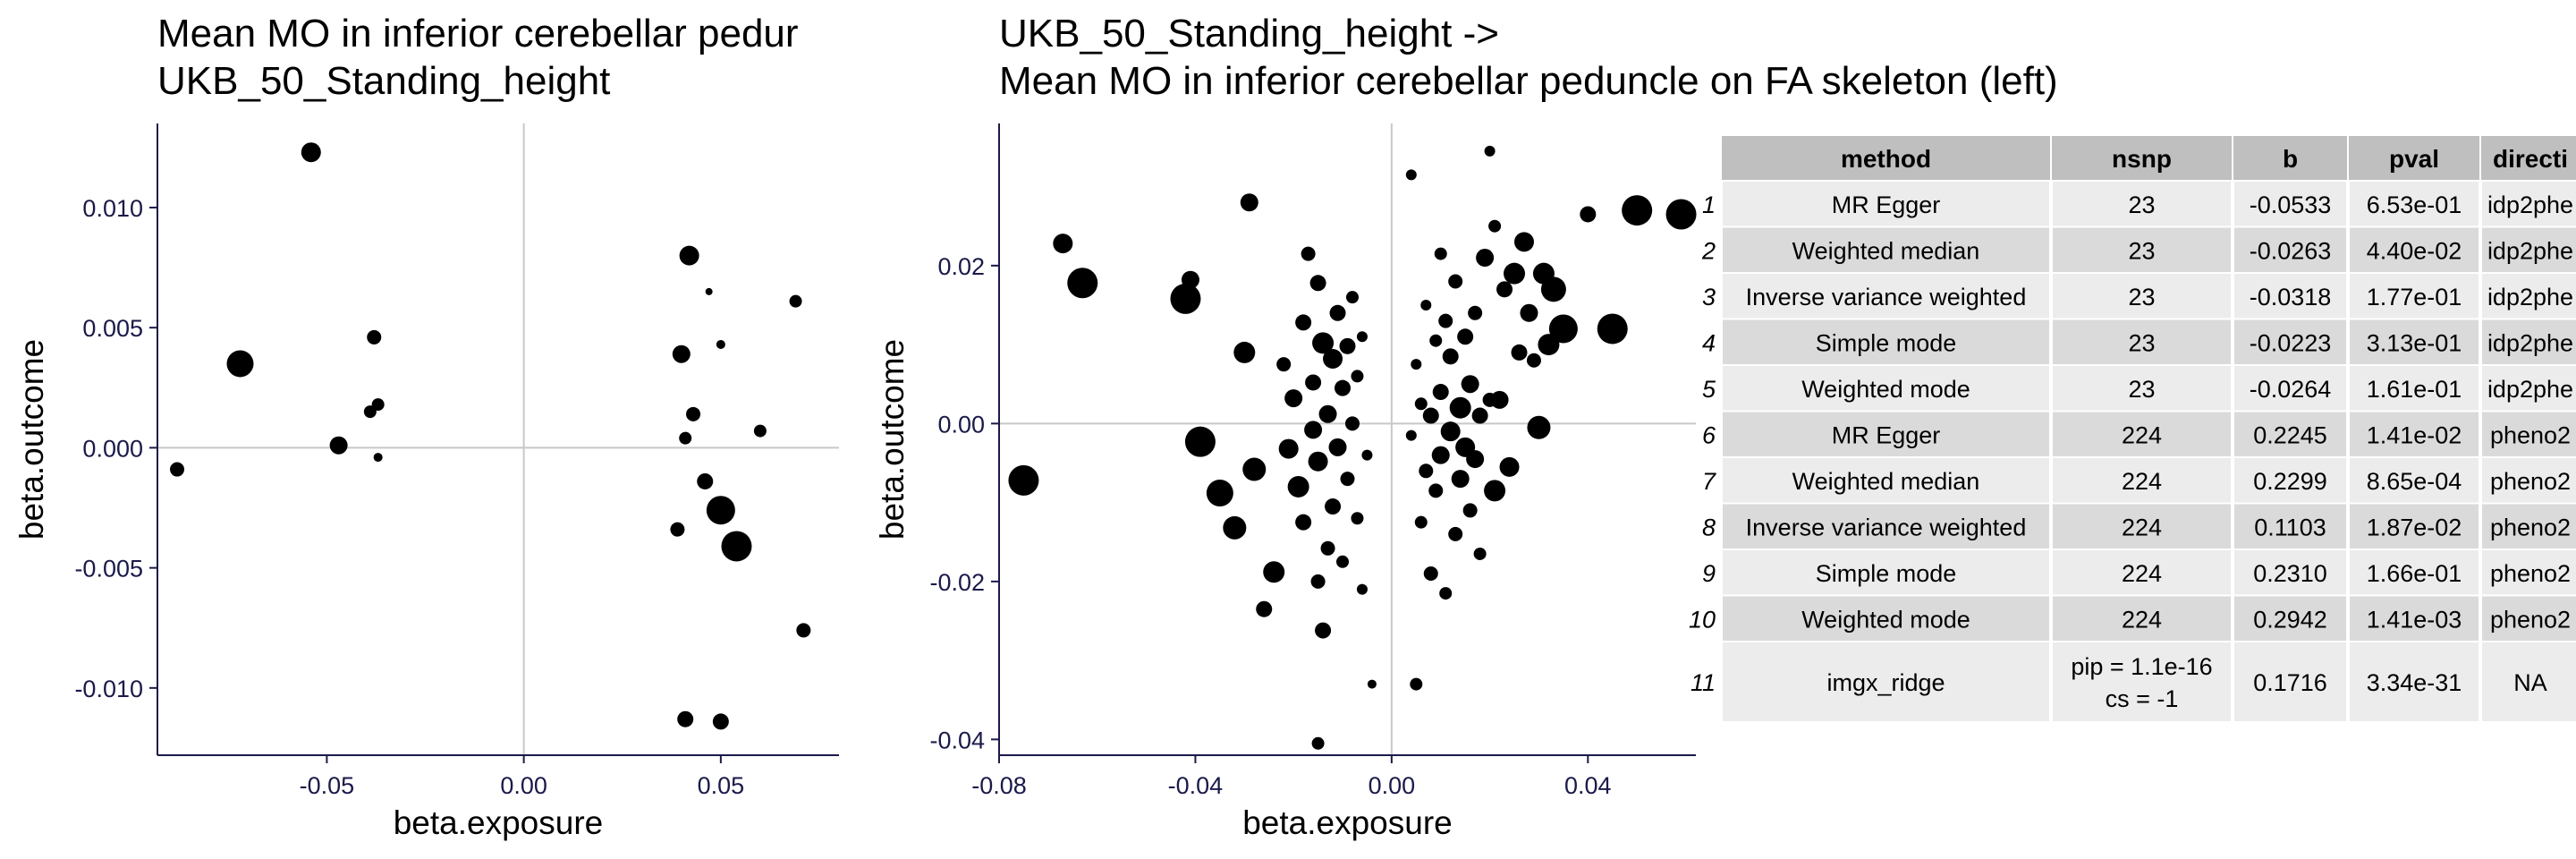 The height and width of the screenshot is (859, 2576). Describe the element at coordinates (1886, 204) in the screenshot. I see `table-cell-text: MR Egger` at that location.